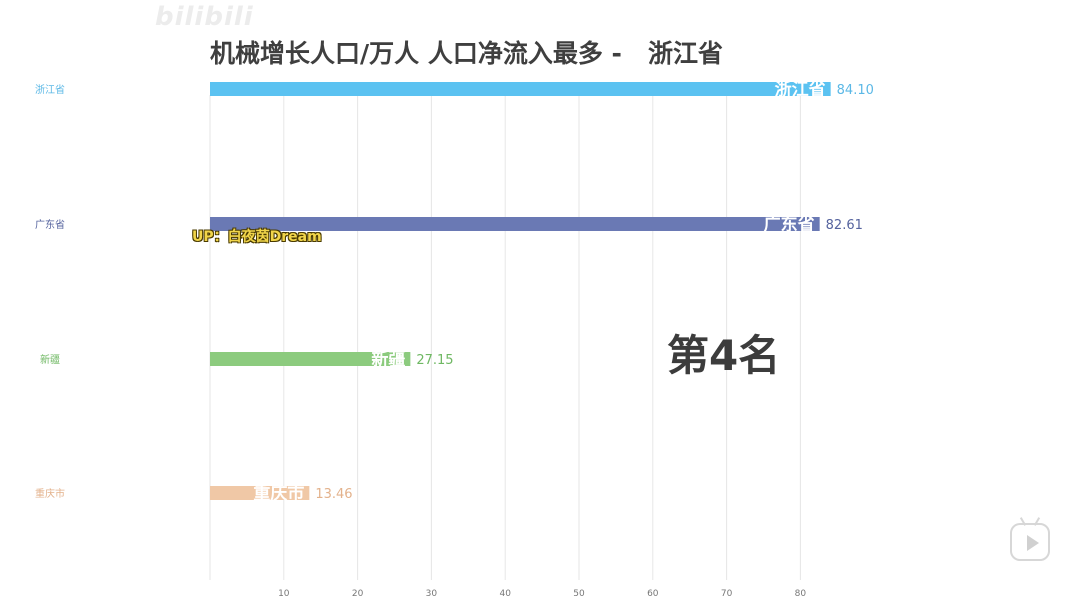 This screenshot has height=599, width=1080. Describe the element at coordinates (505, 594) in the screenshot. I see `x-tick-label: 40` at that location.